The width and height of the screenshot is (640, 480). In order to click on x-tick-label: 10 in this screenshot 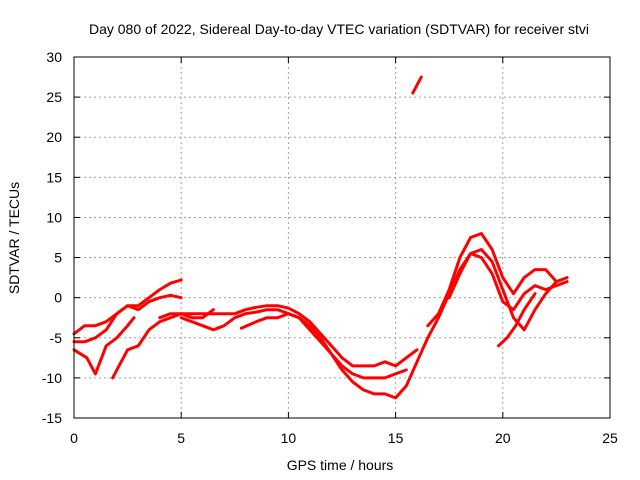, I will do `click(289, 438)`.